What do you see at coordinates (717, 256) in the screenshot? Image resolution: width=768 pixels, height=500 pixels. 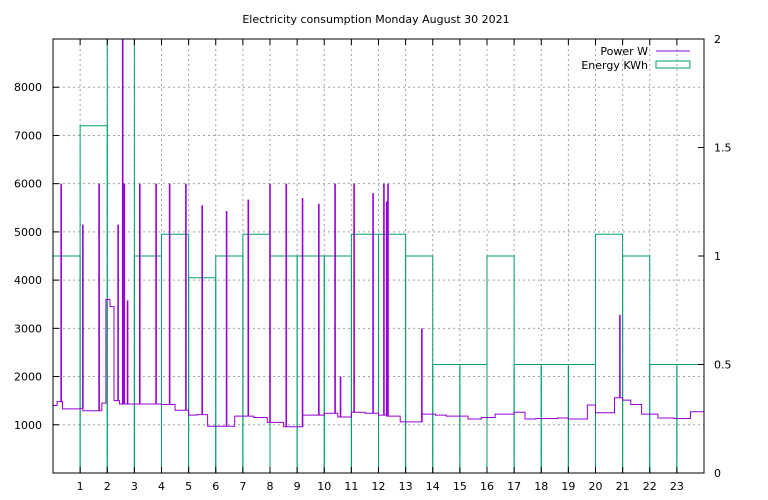 I see `y2-tick-label: 1` at bounding box center [717, 256].